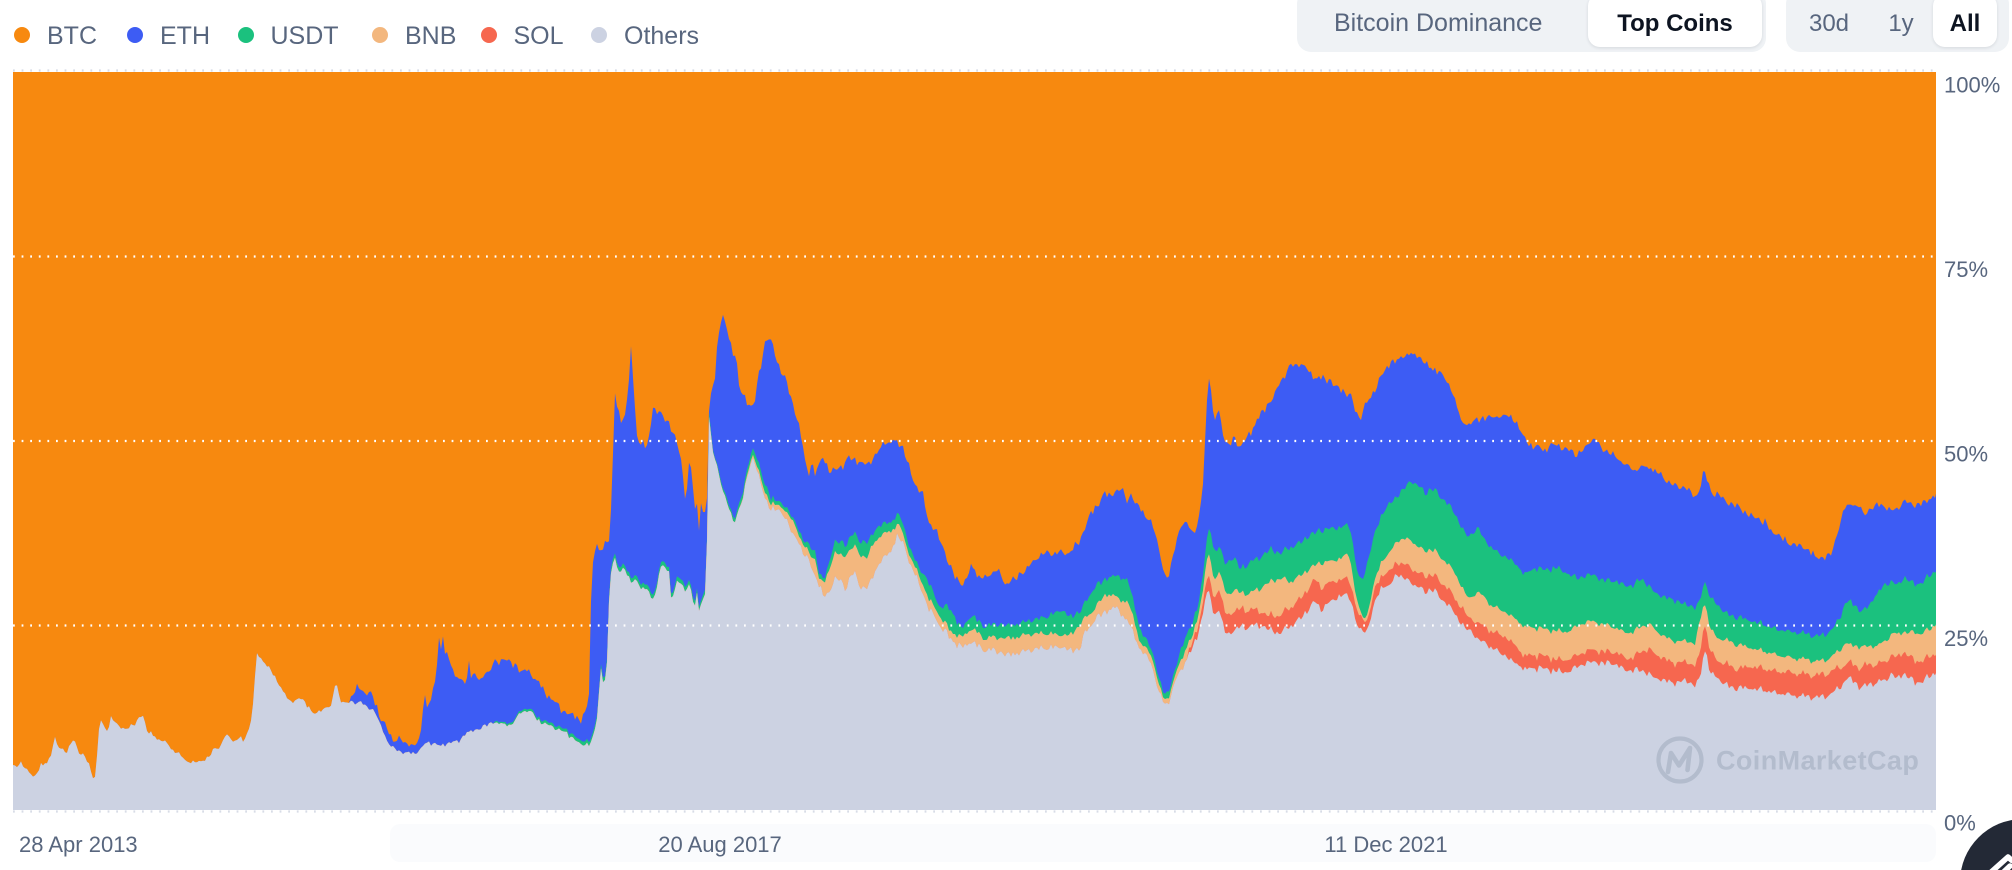 The height and width of the screenshot is (870, 2012). I want to click on svg-text: 50%, so click(1966, 454).